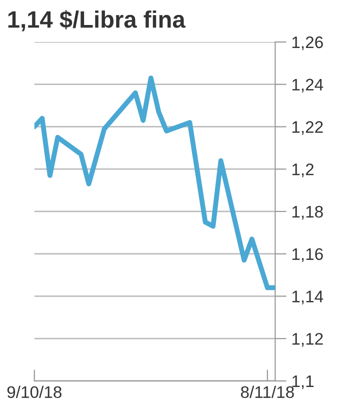  I want to click on y-tick-label: 1,24, so click(308, 85).